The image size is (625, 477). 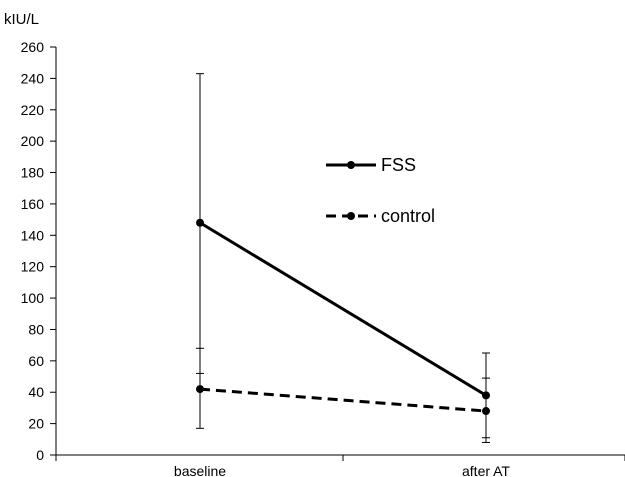 What do you see at coordinates (36, 392) in the screenshot?
I see `y-tick-label: 40` at bounding box center [36, 392].